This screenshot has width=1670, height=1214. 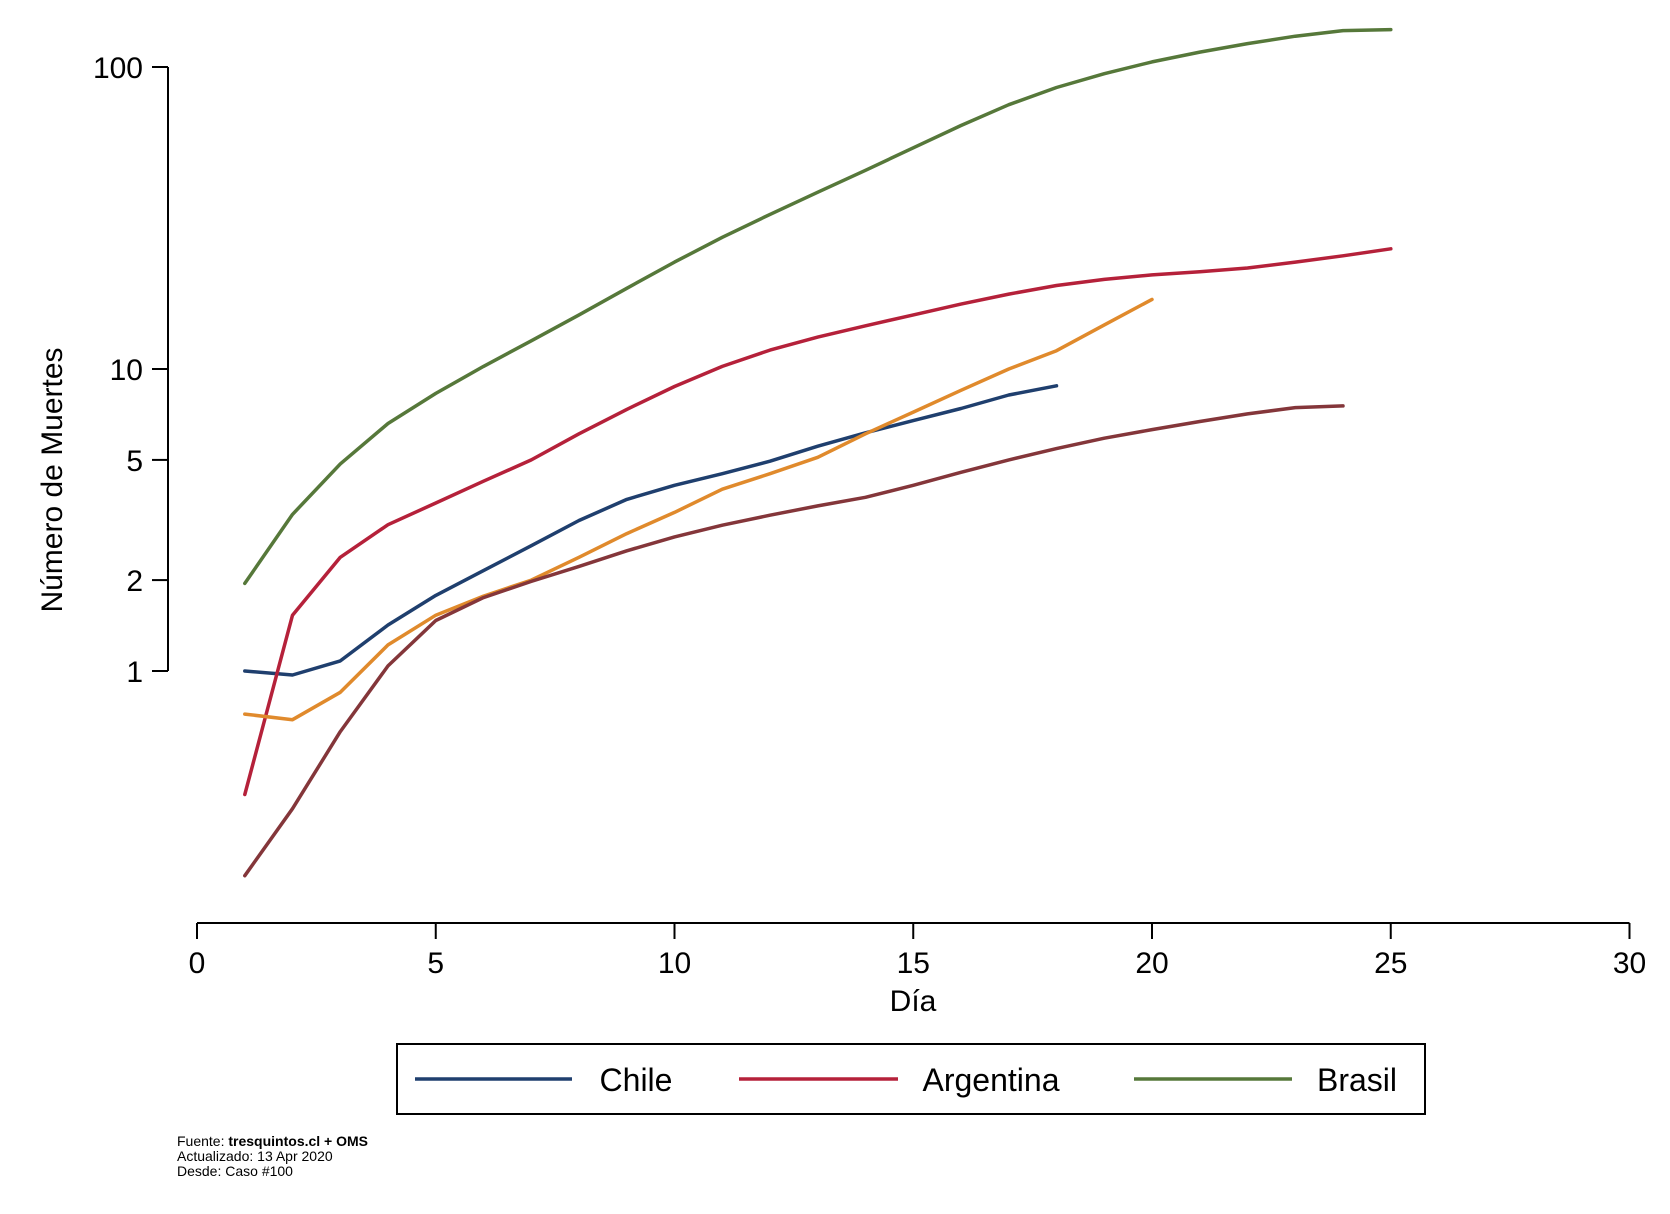 I want to click on x-tick-label: 25, so click(x=1390, y=963).